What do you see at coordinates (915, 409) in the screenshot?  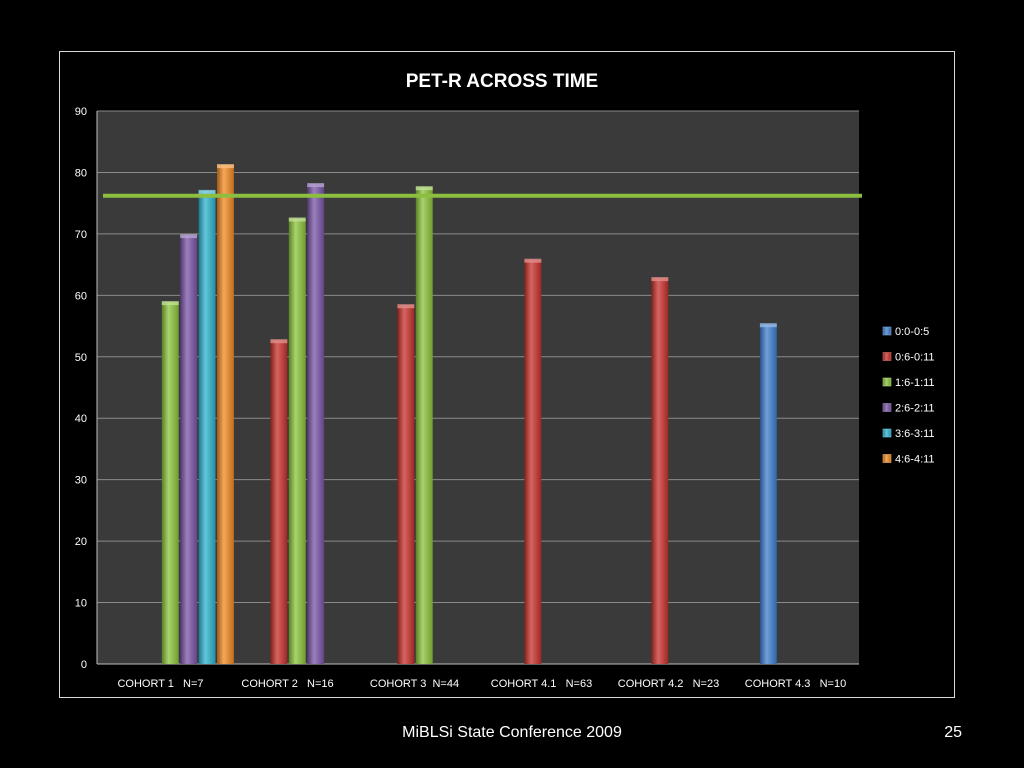 I see `legend-label: 2:6-2:11` at bounding box center [915, 409].